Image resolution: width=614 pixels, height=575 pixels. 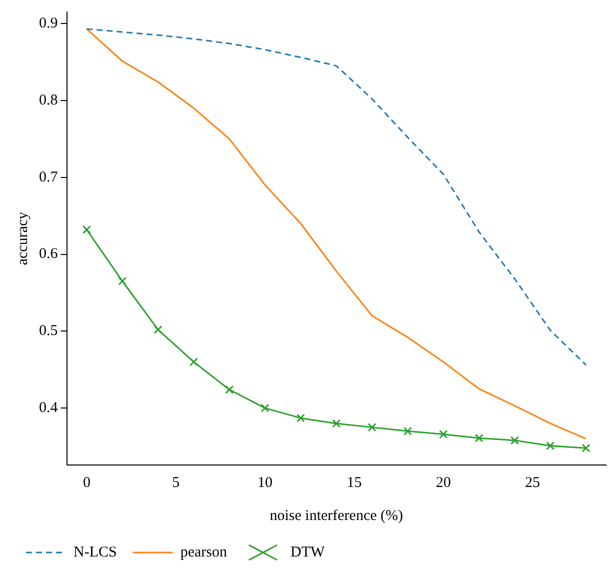 I want to click on y-tick-label: 0.7, so click(x=48, y=177).